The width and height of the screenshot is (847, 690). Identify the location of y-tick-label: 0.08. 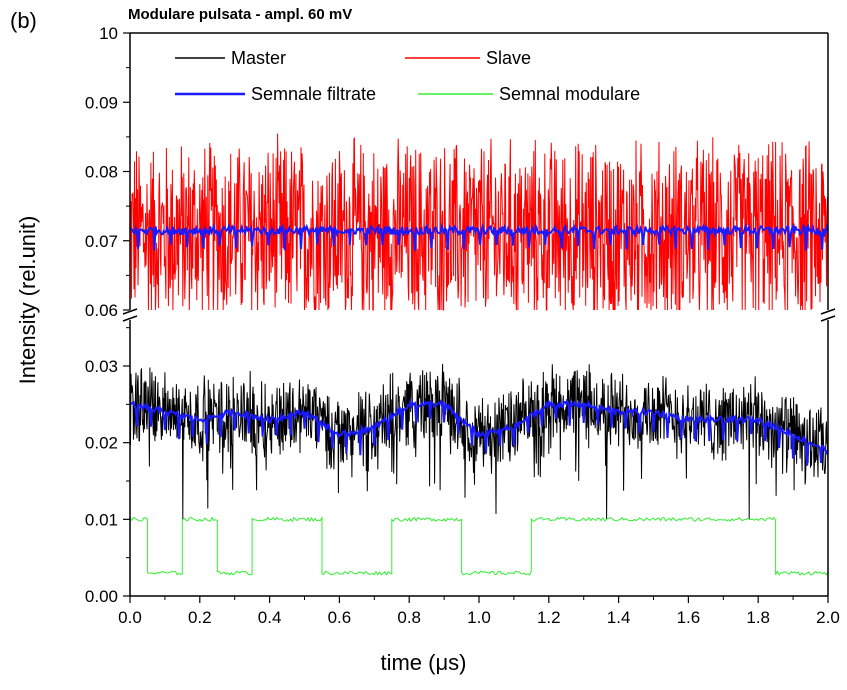
(101, 172).